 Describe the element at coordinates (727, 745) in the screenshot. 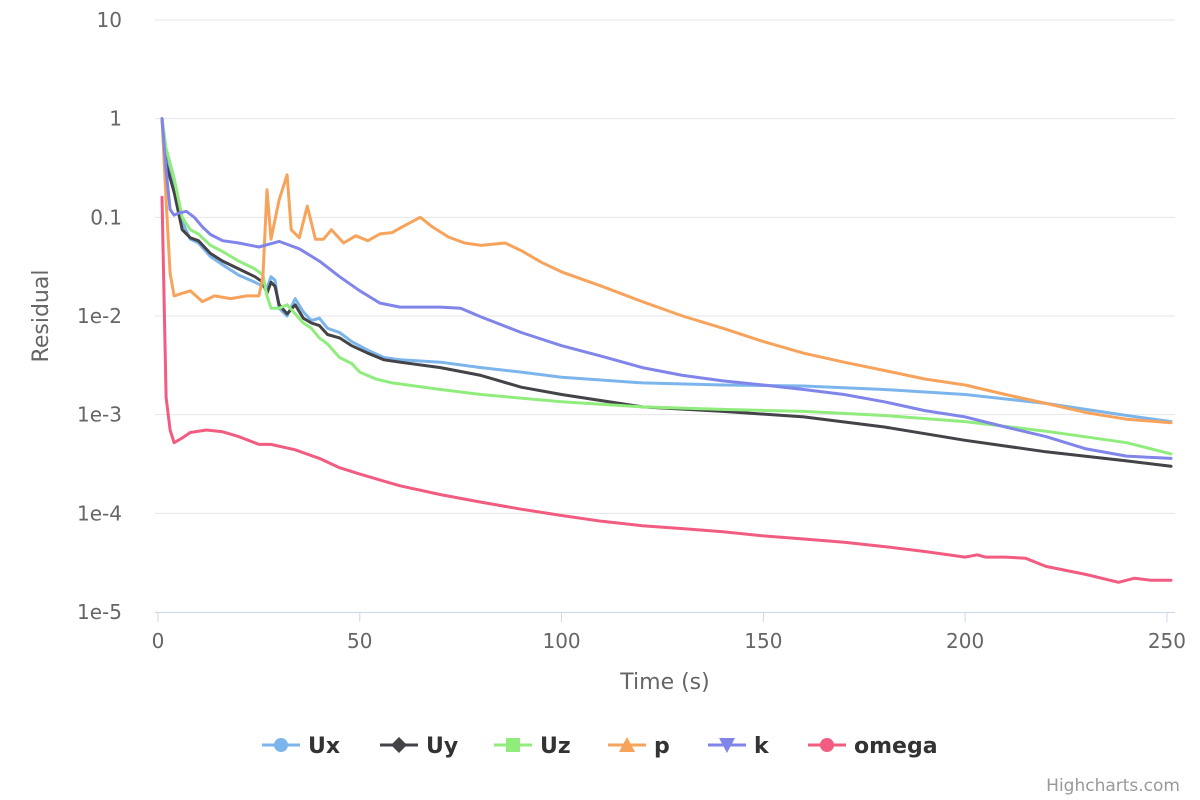

I see `legend-triangle-down-icon` at that location.